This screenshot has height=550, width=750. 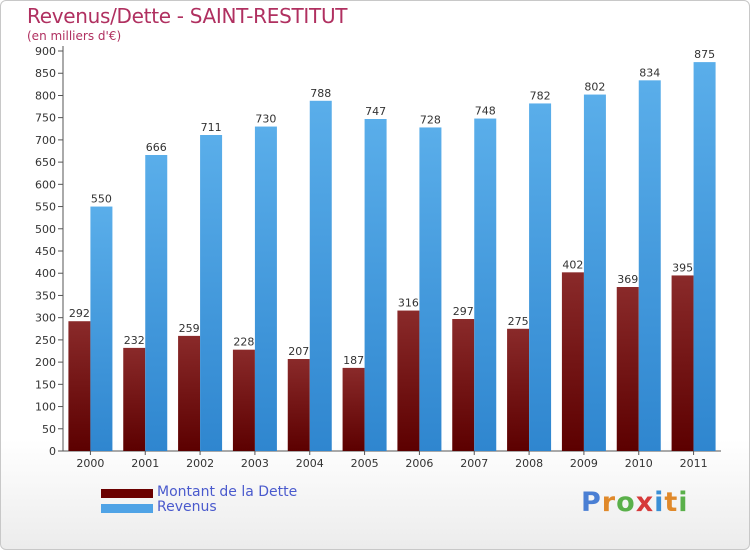 What do you see at coordinates (609, 502) in the screenshot?
I see `logo-letter: r` at bounding box center [609, 502].